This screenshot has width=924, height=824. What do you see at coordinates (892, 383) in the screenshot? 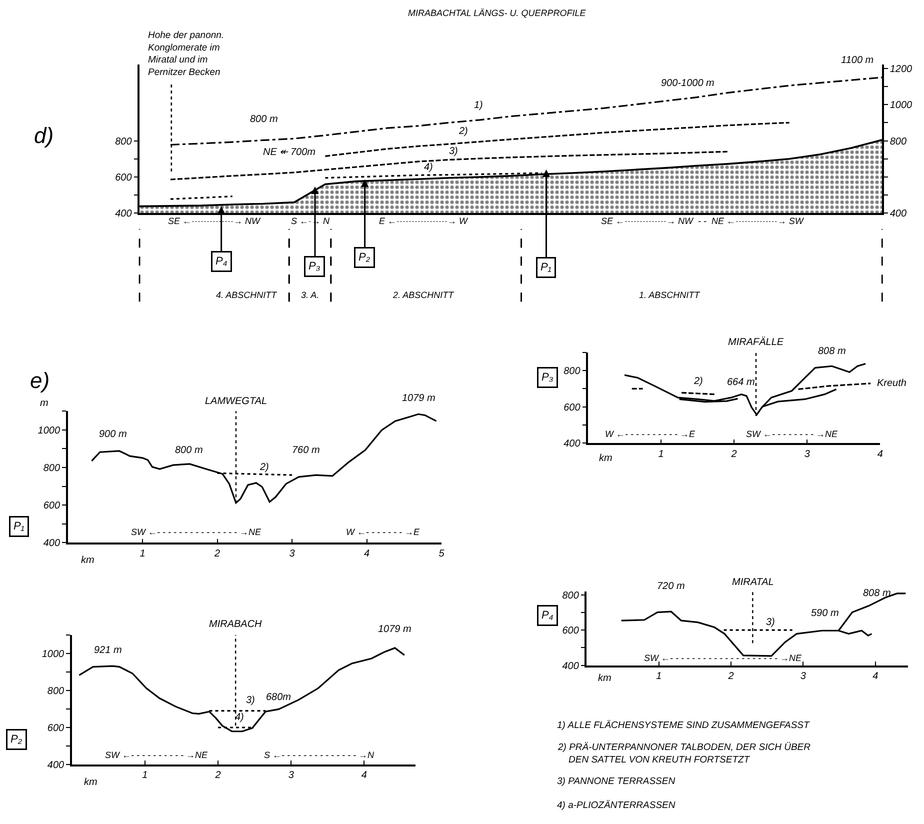
I see `annotation: Kreuth` at bounding box center [892, 383].